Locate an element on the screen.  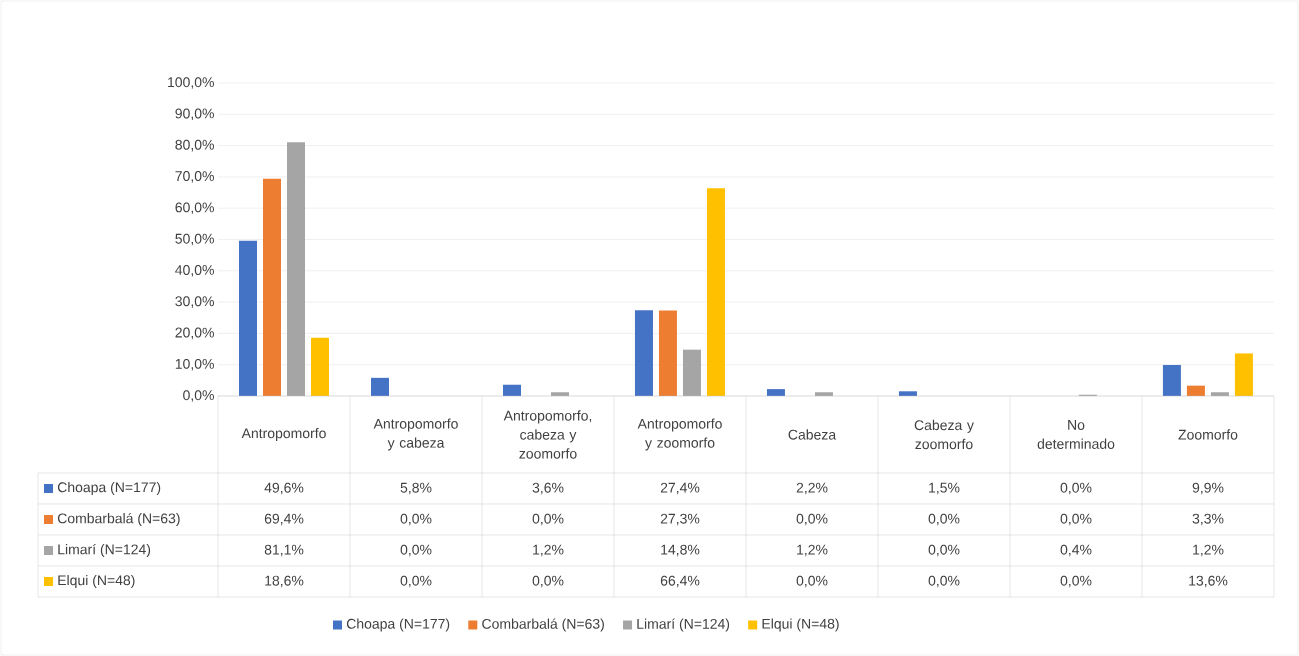
legend-label: Elqui (N=48) is located at coordinates (800, 625).